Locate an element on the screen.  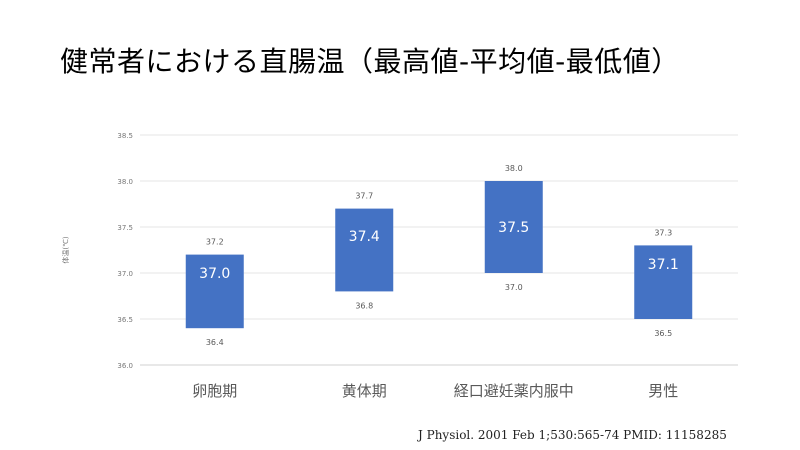
y-tick-label: 36.0 is located at coordinates (125, 366).